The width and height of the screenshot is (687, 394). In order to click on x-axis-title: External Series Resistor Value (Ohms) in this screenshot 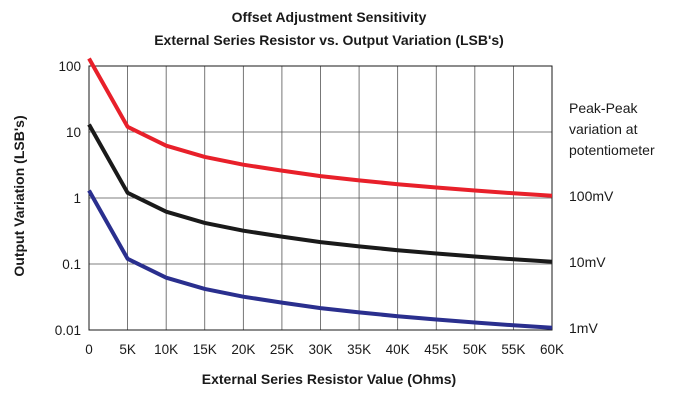, I will do `click(329, 379)`.